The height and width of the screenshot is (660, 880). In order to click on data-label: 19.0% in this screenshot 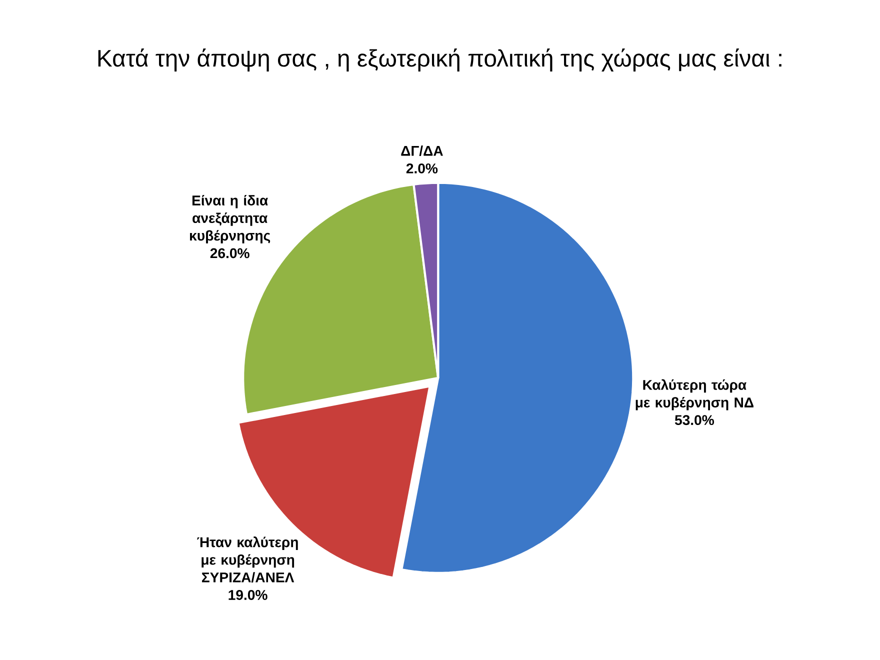, I will do `click(248, 595)`.